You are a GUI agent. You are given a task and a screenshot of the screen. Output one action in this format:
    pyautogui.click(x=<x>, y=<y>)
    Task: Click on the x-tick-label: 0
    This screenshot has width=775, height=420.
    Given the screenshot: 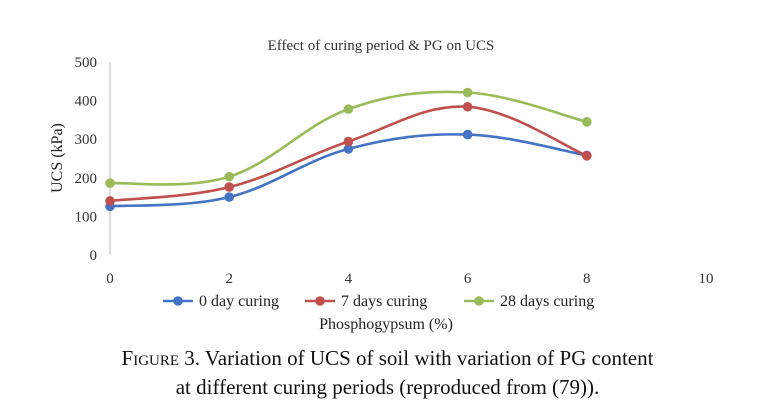 What is the action you would take?
    pyautogui.click(x=110, y=279)
    